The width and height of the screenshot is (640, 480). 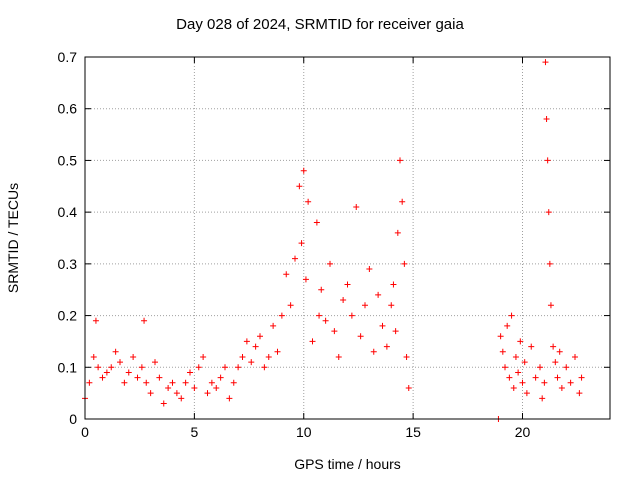 I want to click on y-tick-label: 0.2, so click(x=68, y=316).